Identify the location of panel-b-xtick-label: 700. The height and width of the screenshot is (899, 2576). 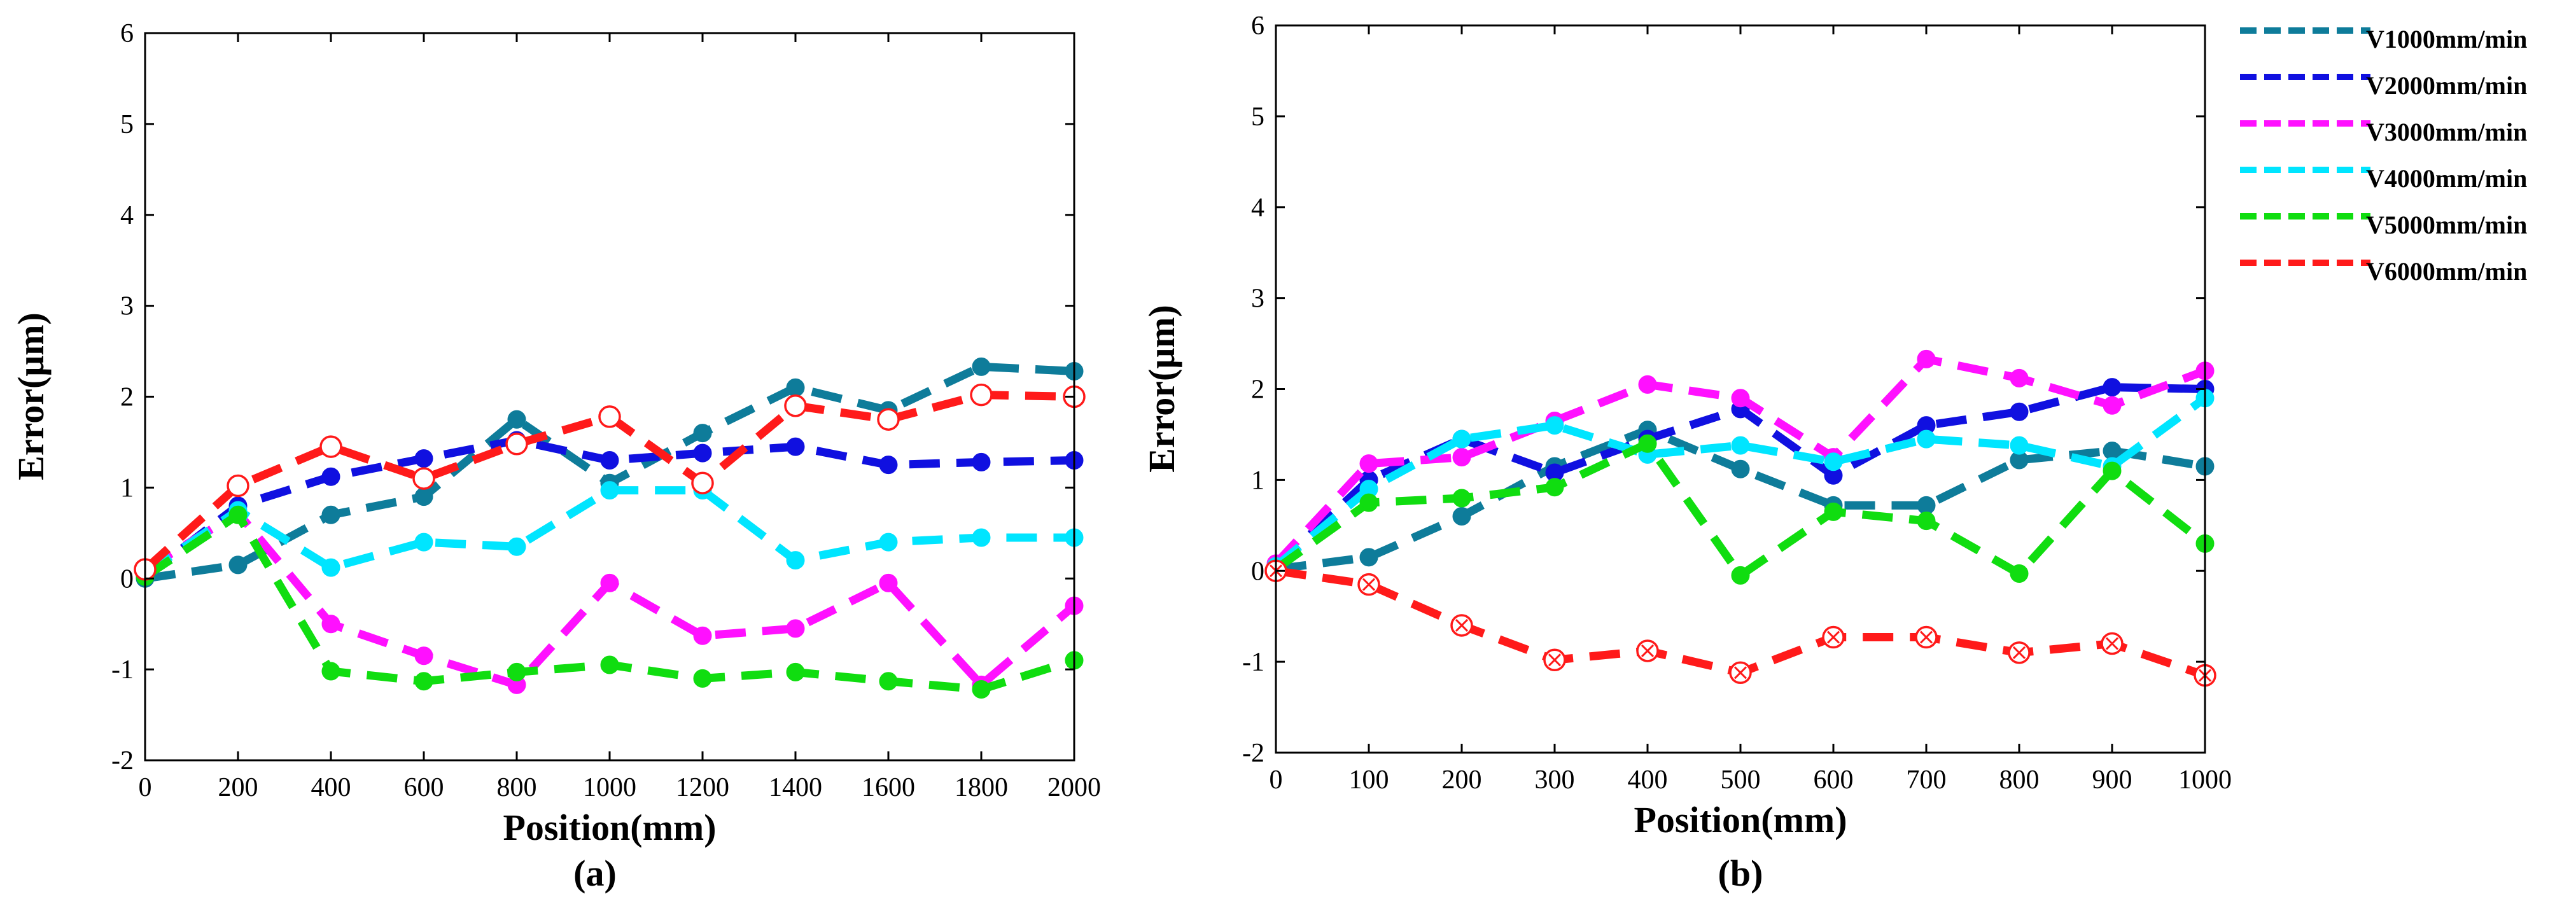
(1927, 780).